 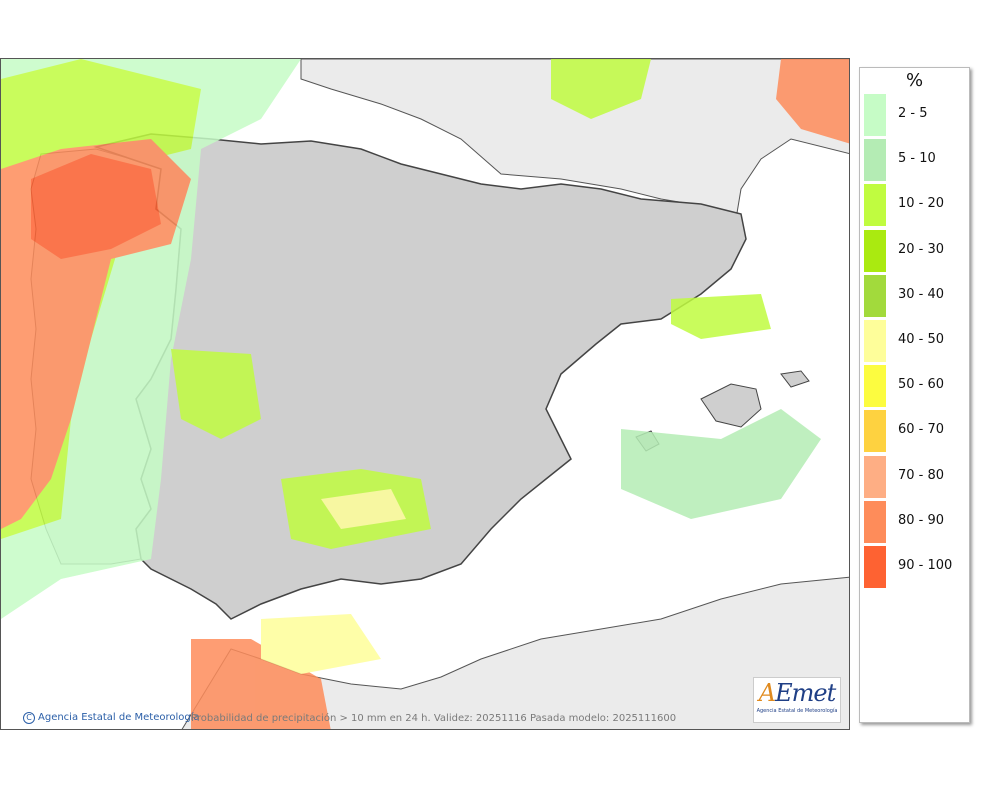 I want to click on area-northeast-green, so click(x=601, y=89).